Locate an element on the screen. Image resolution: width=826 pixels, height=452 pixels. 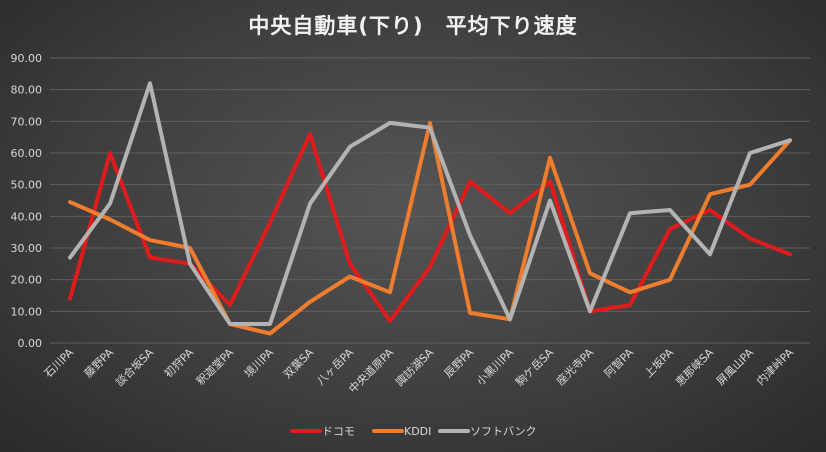
x-tick-label: 藤野PA is located at coordinates (99, 363).